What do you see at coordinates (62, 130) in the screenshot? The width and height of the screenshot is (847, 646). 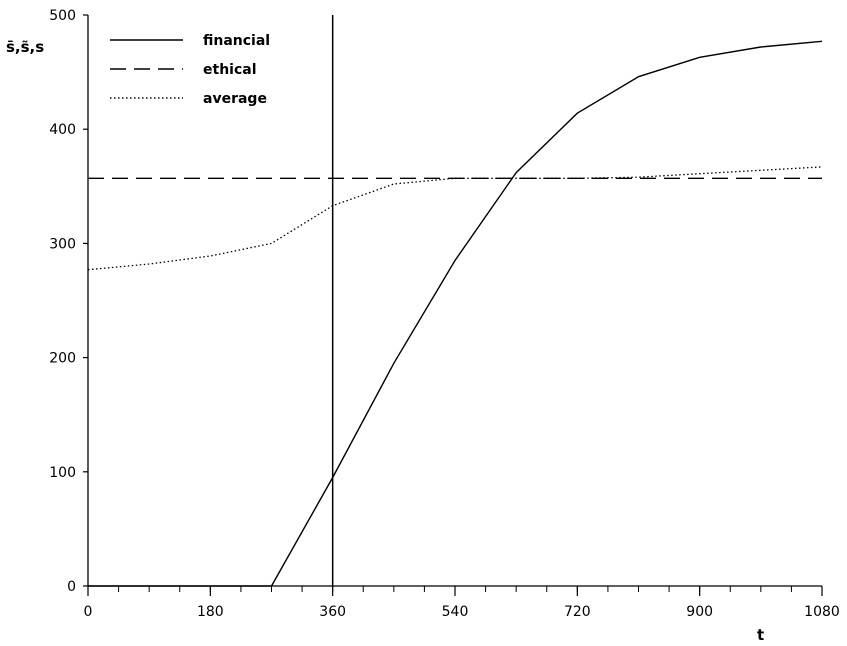 I see `y-tick-label: 400` at bounding box center [62, 130].